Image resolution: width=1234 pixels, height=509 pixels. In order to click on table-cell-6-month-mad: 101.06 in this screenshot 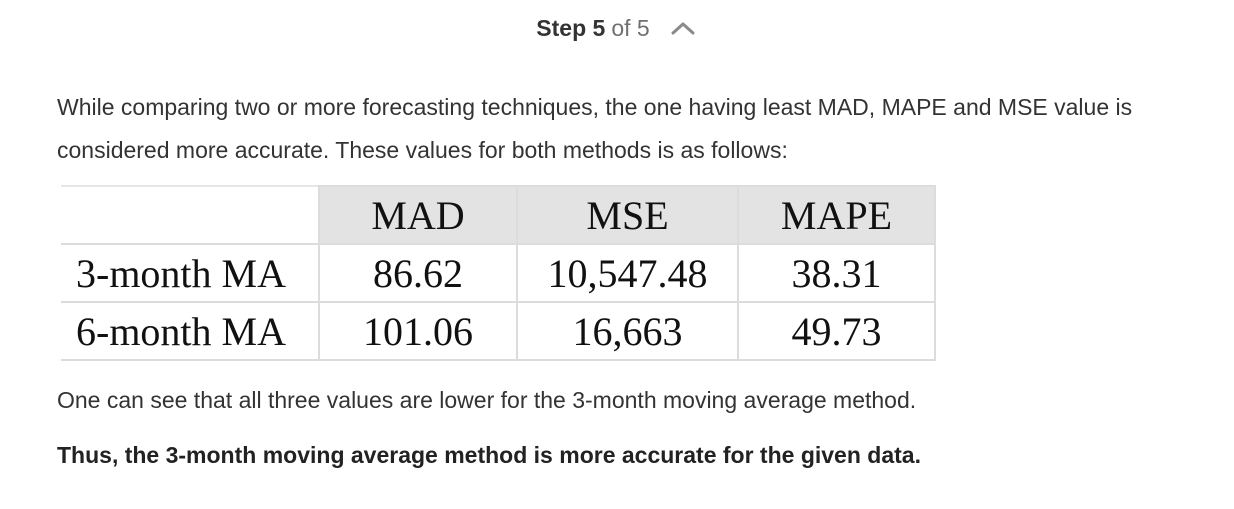, I will do `click(418, 331)`.